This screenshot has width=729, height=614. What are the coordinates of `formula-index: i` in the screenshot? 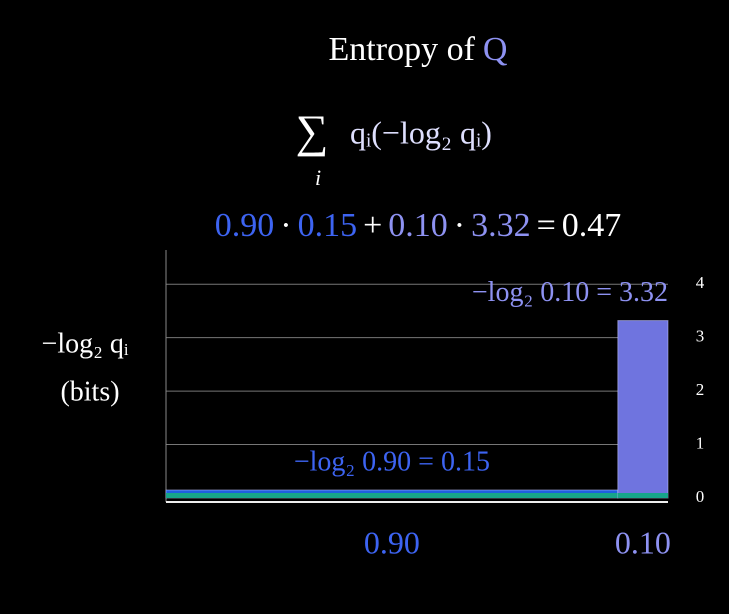 It's located at (318, 177).